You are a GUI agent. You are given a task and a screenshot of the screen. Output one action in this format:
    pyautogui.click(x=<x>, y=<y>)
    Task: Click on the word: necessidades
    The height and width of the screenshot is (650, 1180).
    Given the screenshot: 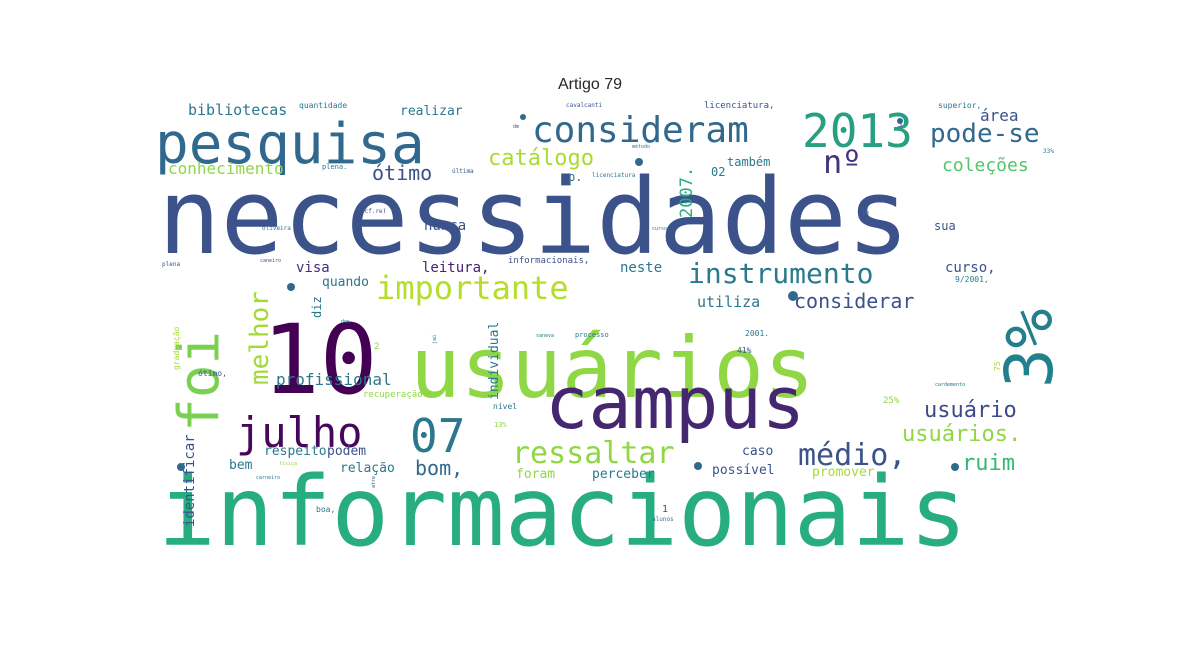 What is the action you would take?
    pyautogui.click(x=533, y=217)
    